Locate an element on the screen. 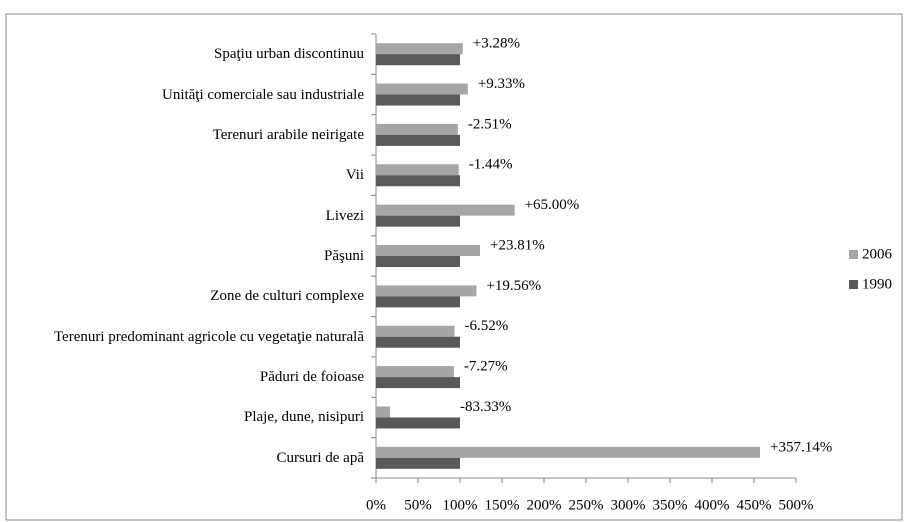  bar-annotation: -83.33% is located at coordinates (485, 407).